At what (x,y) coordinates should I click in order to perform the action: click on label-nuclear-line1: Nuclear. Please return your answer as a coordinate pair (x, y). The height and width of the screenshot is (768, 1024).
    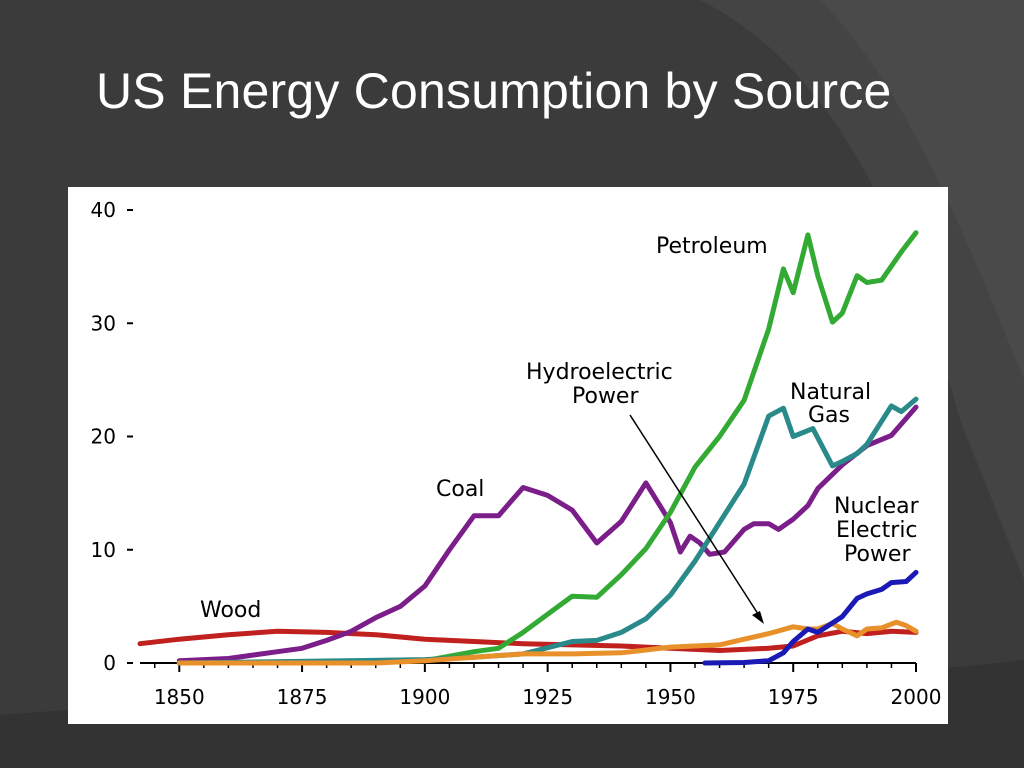
    Looking at the image, I should click on (877, 506).